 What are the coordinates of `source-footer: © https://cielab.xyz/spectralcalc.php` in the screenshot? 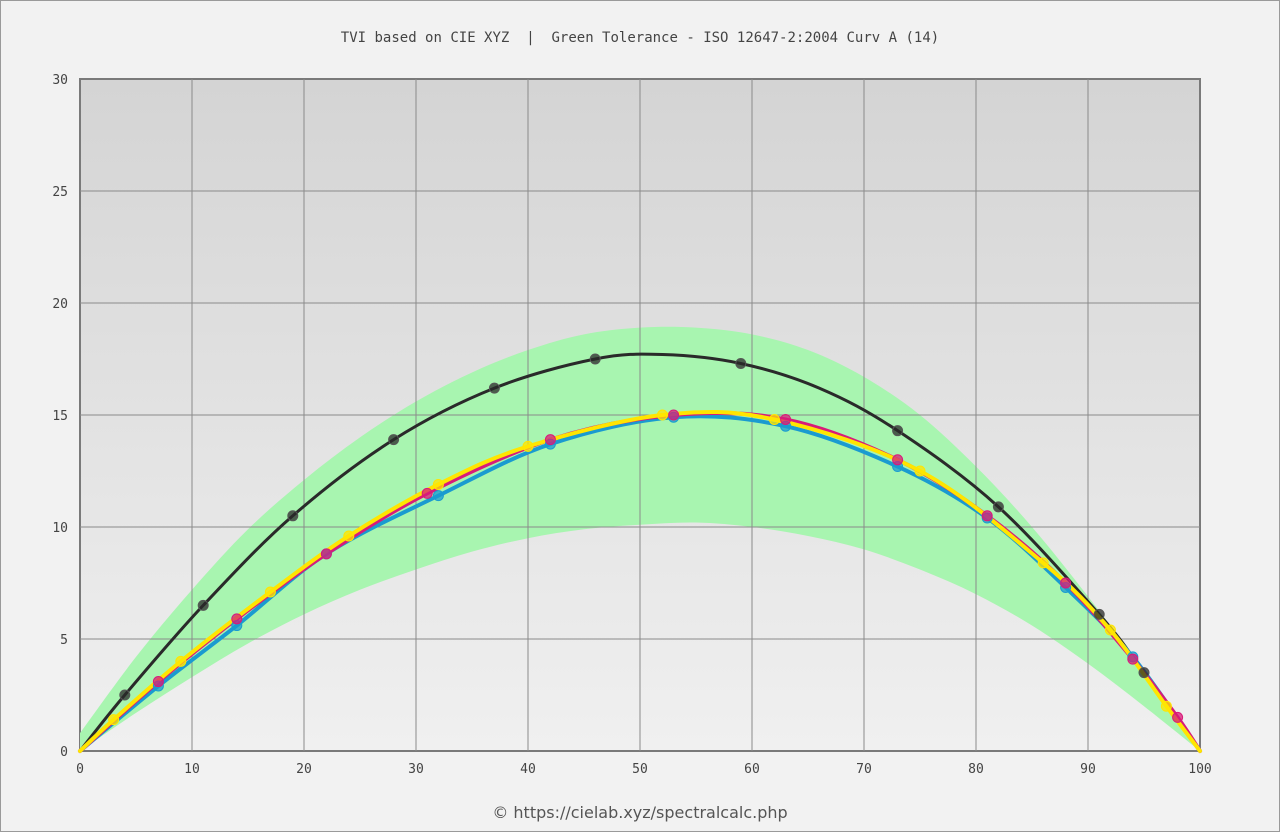 It's located at (640, 812).